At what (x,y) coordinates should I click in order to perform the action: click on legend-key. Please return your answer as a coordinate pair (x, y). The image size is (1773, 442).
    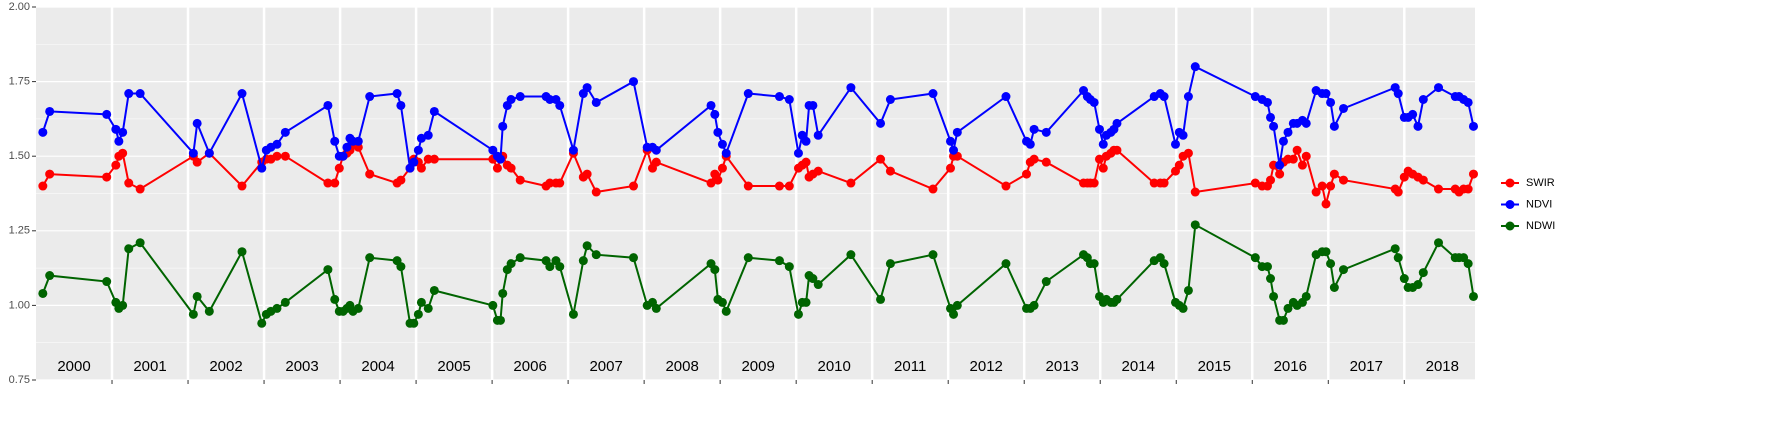
    Looking at the image, I should click on (1510, 204).